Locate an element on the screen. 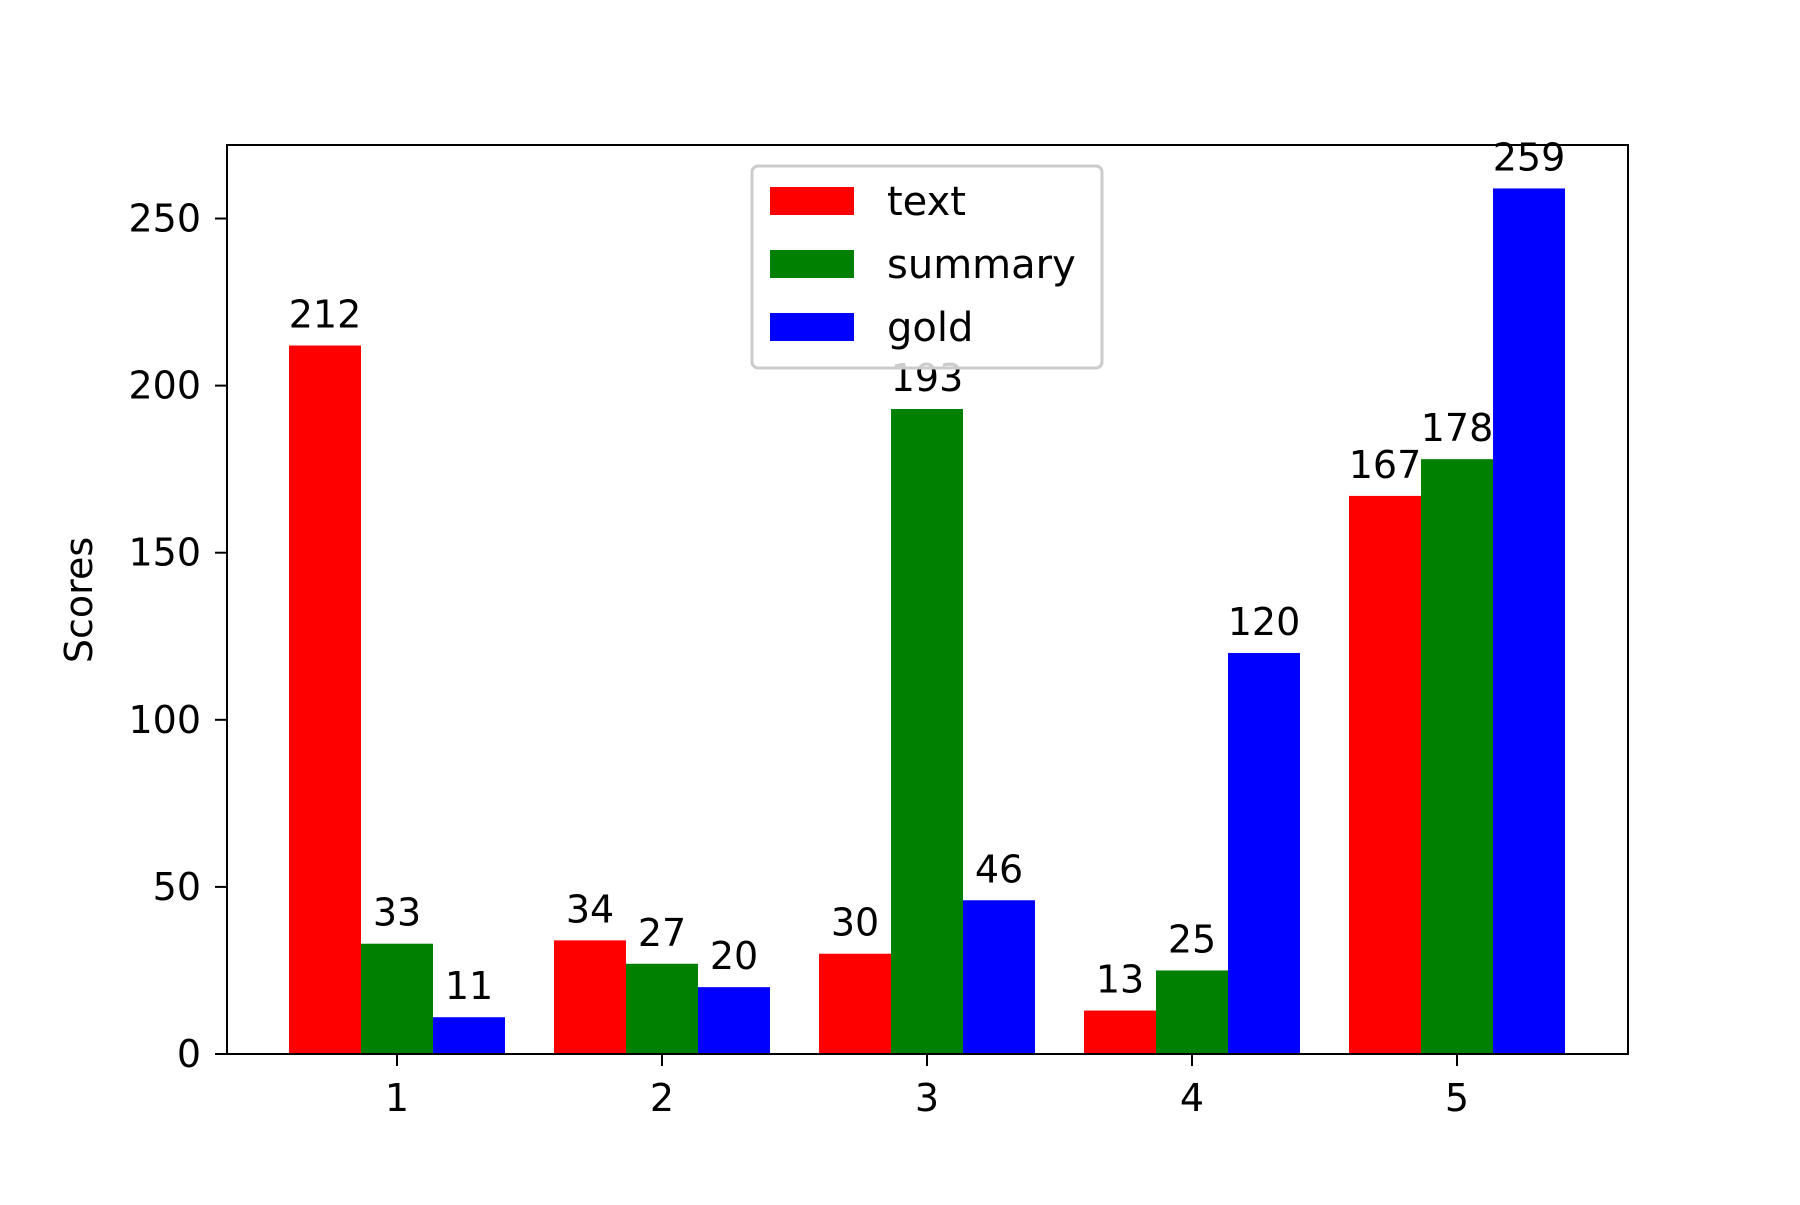  data-label-gold-1: 11 is located at coordinates (469, 986).